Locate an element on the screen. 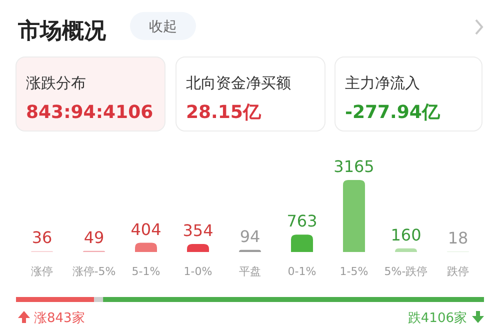 The width and height of the screenshot is (500, 330). text: 涨843家 is located at coordinates (59, 318).